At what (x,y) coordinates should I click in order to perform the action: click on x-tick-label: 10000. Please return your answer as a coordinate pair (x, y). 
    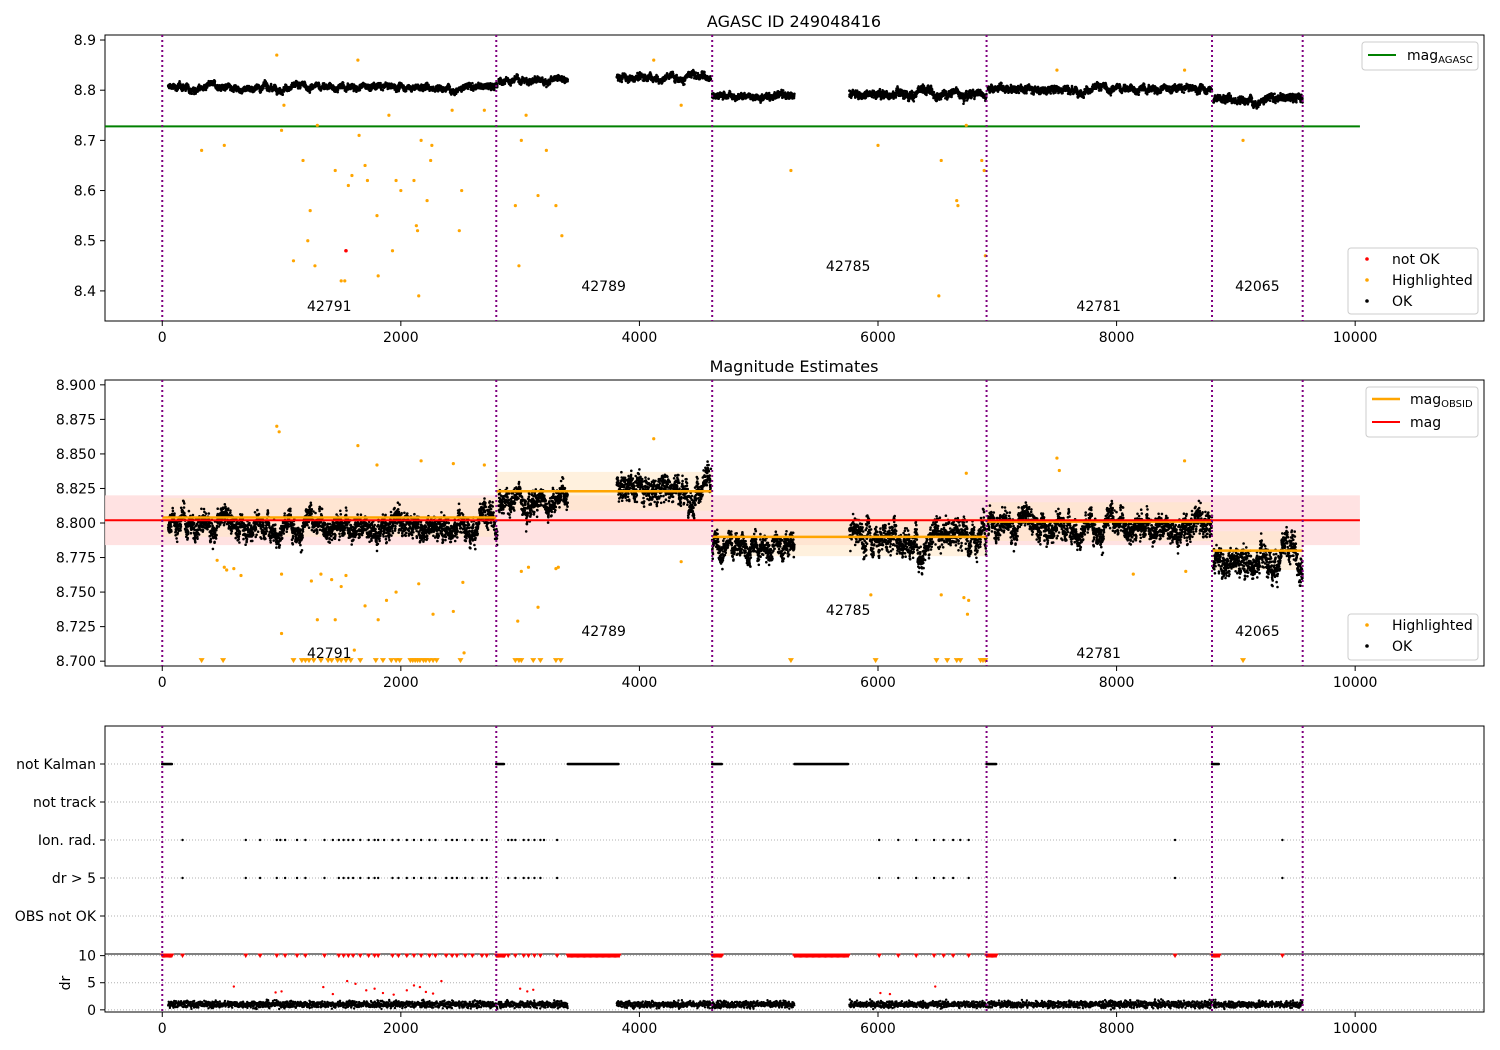
    Looking at the image, I should click on (1355, 338).